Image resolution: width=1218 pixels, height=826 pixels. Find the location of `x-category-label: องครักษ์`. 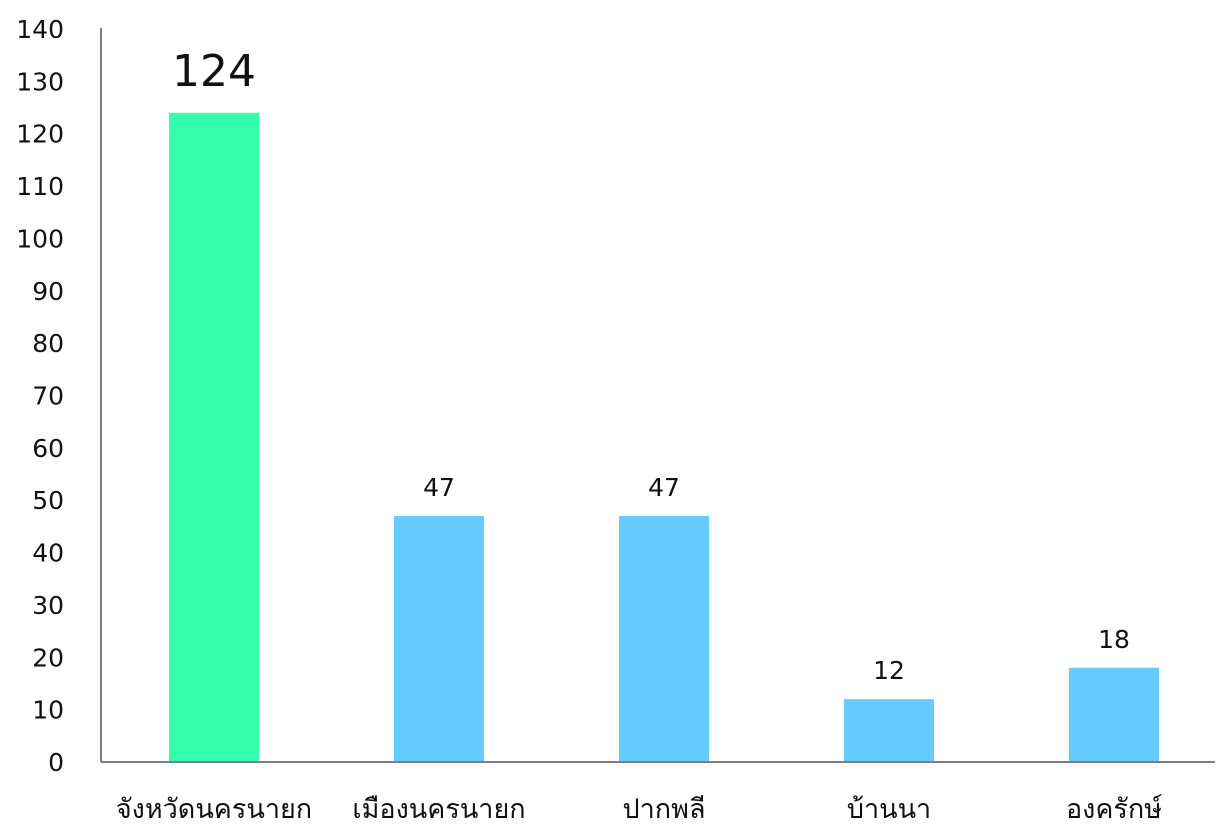

x-category-label: องครักษ์ is located at coordinates (1114, 809).